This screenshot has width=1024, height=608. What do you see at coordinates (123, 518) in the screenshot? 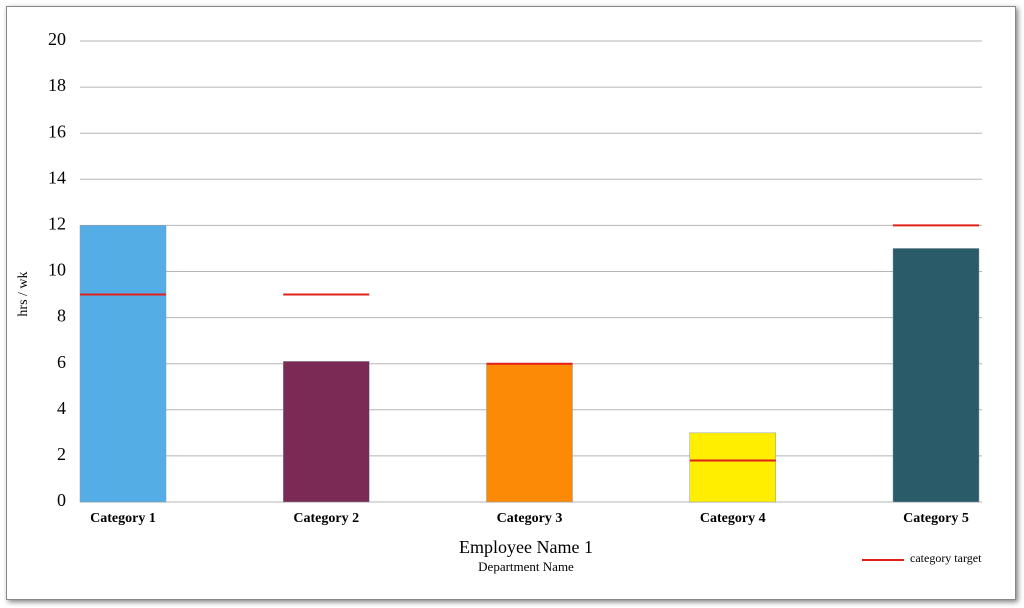
I see `x-tick-label: Category 1` at bounding box center [123, 518].